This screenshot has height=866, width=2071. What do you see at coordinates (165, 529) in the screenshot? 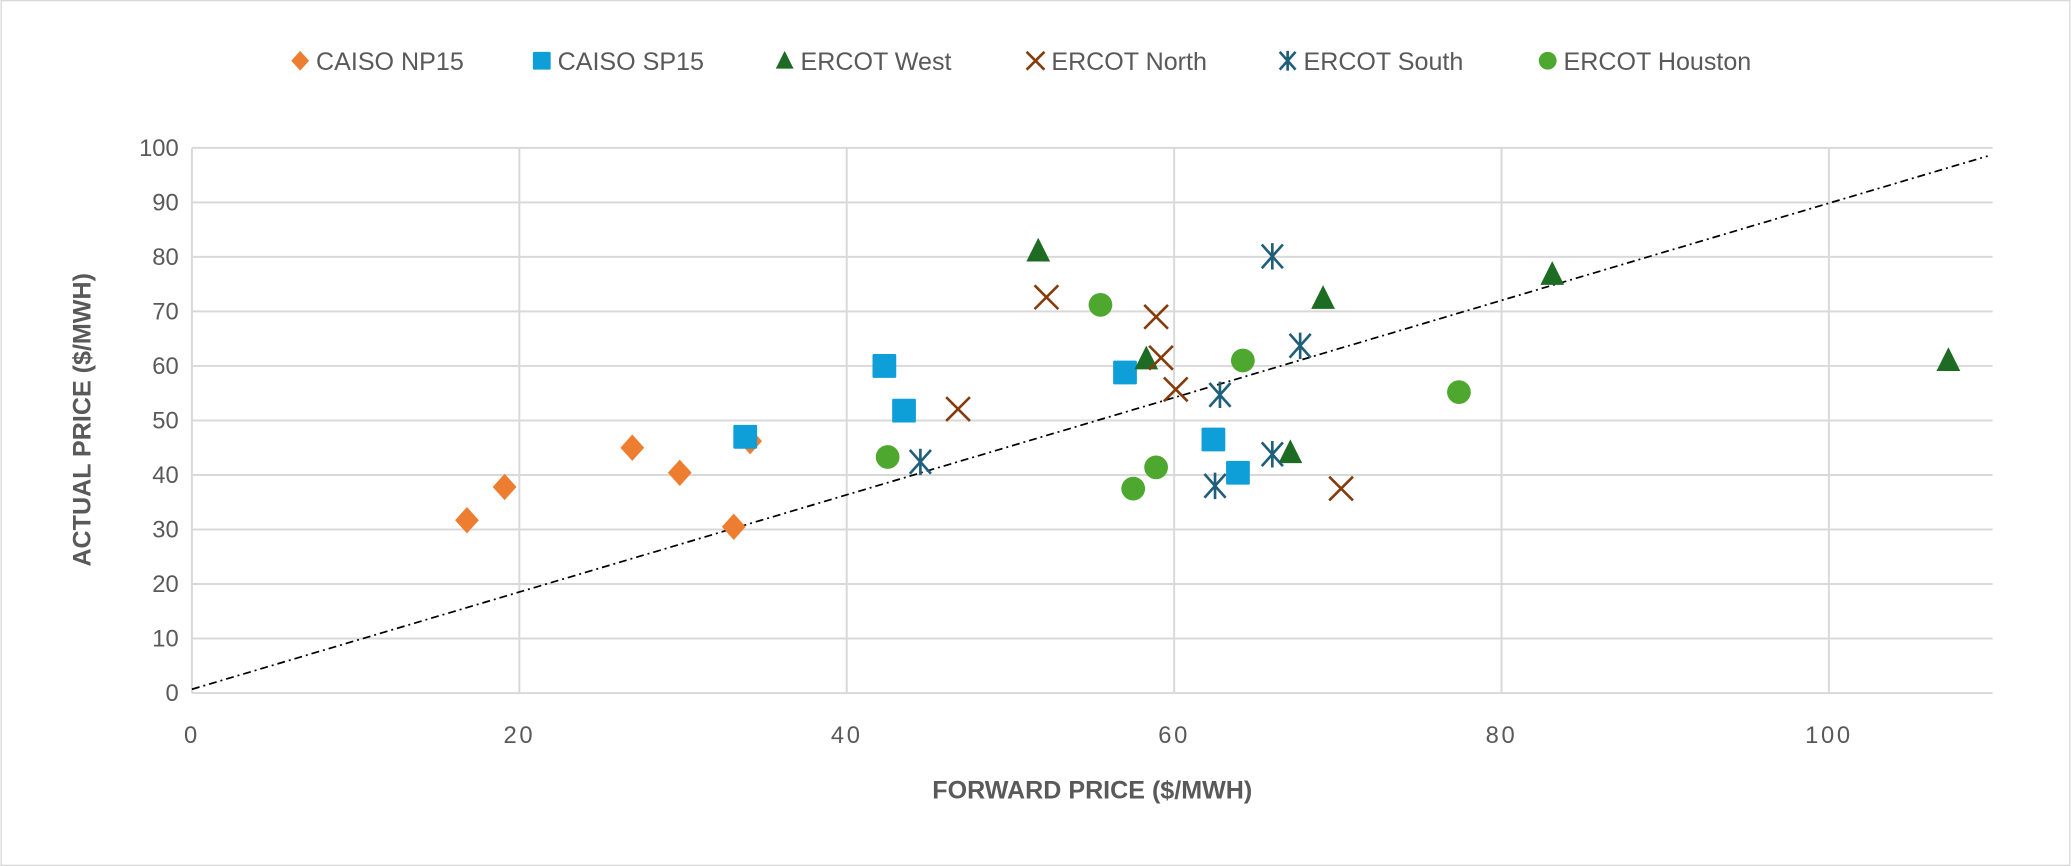
I see `y-tick-label: 30` at bounding box center [165, 529].